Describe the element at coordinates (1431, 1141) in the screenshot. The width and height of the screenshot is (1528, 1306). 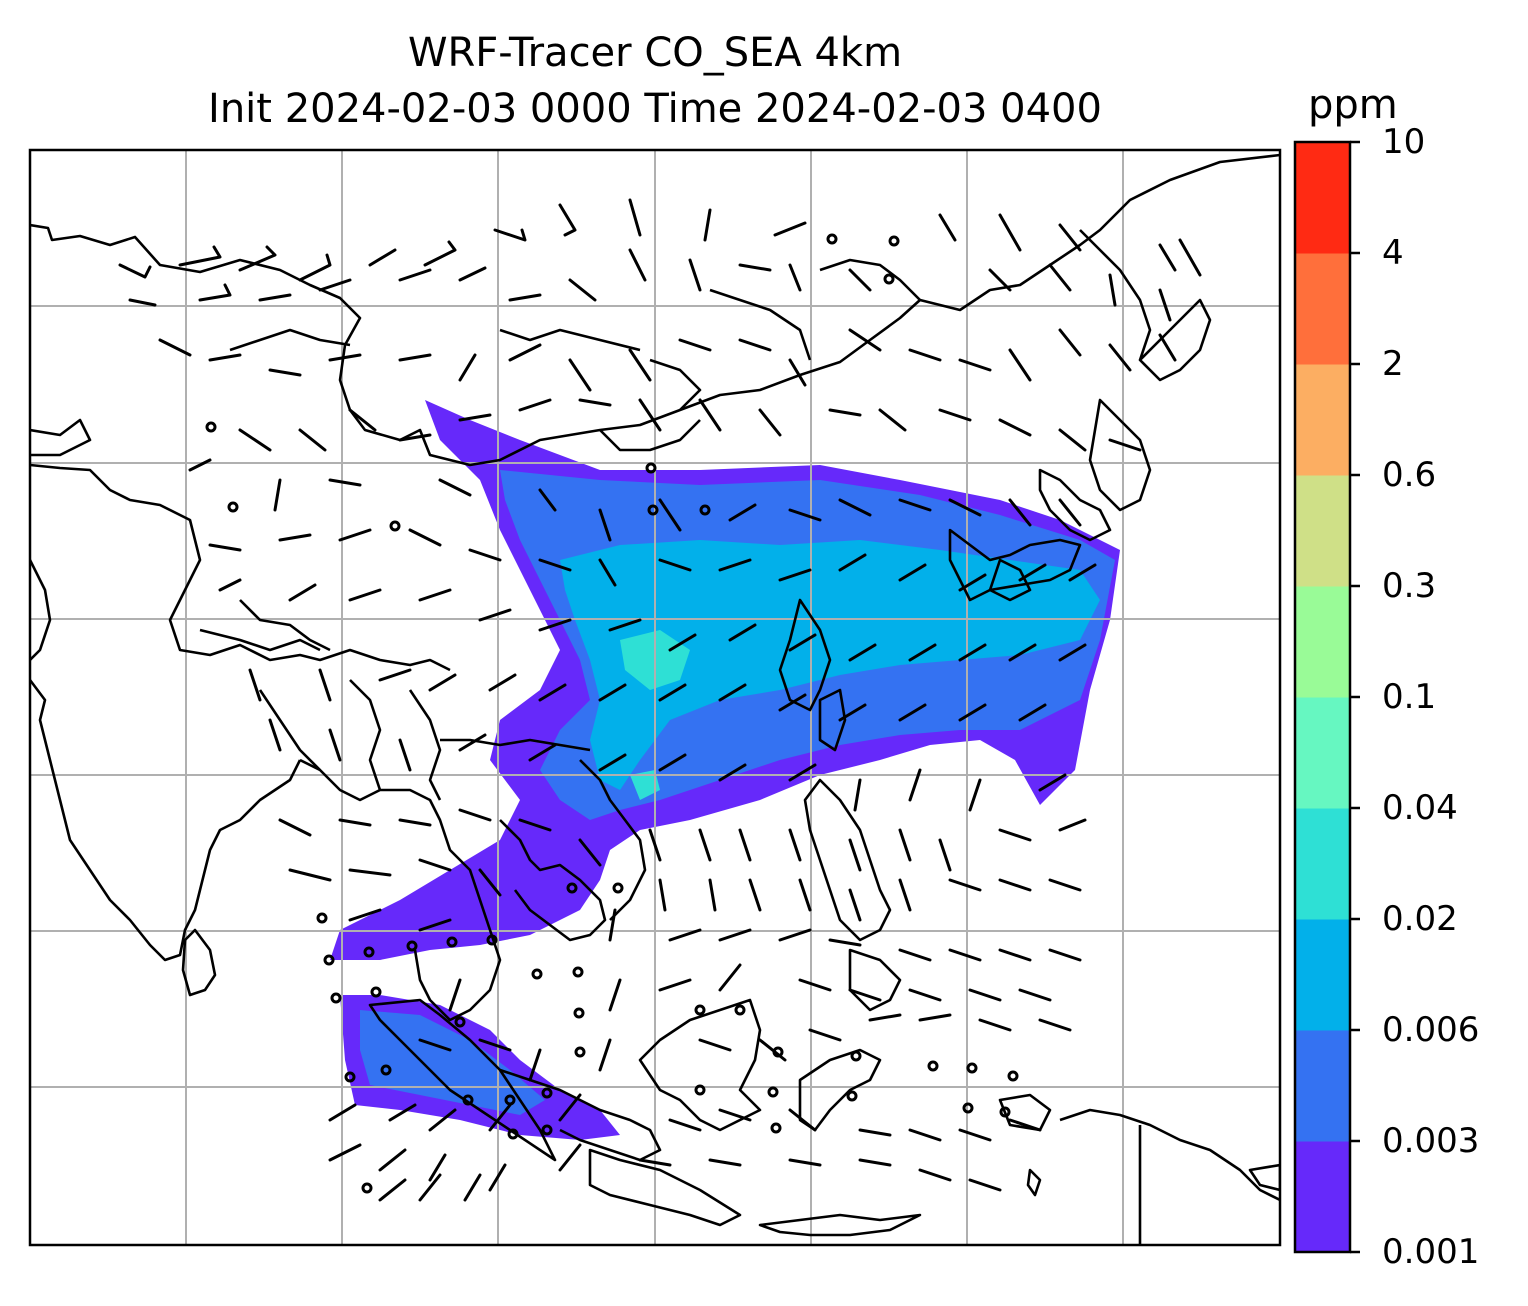
I see `colorbar-tick-label: 0.003` at that location.